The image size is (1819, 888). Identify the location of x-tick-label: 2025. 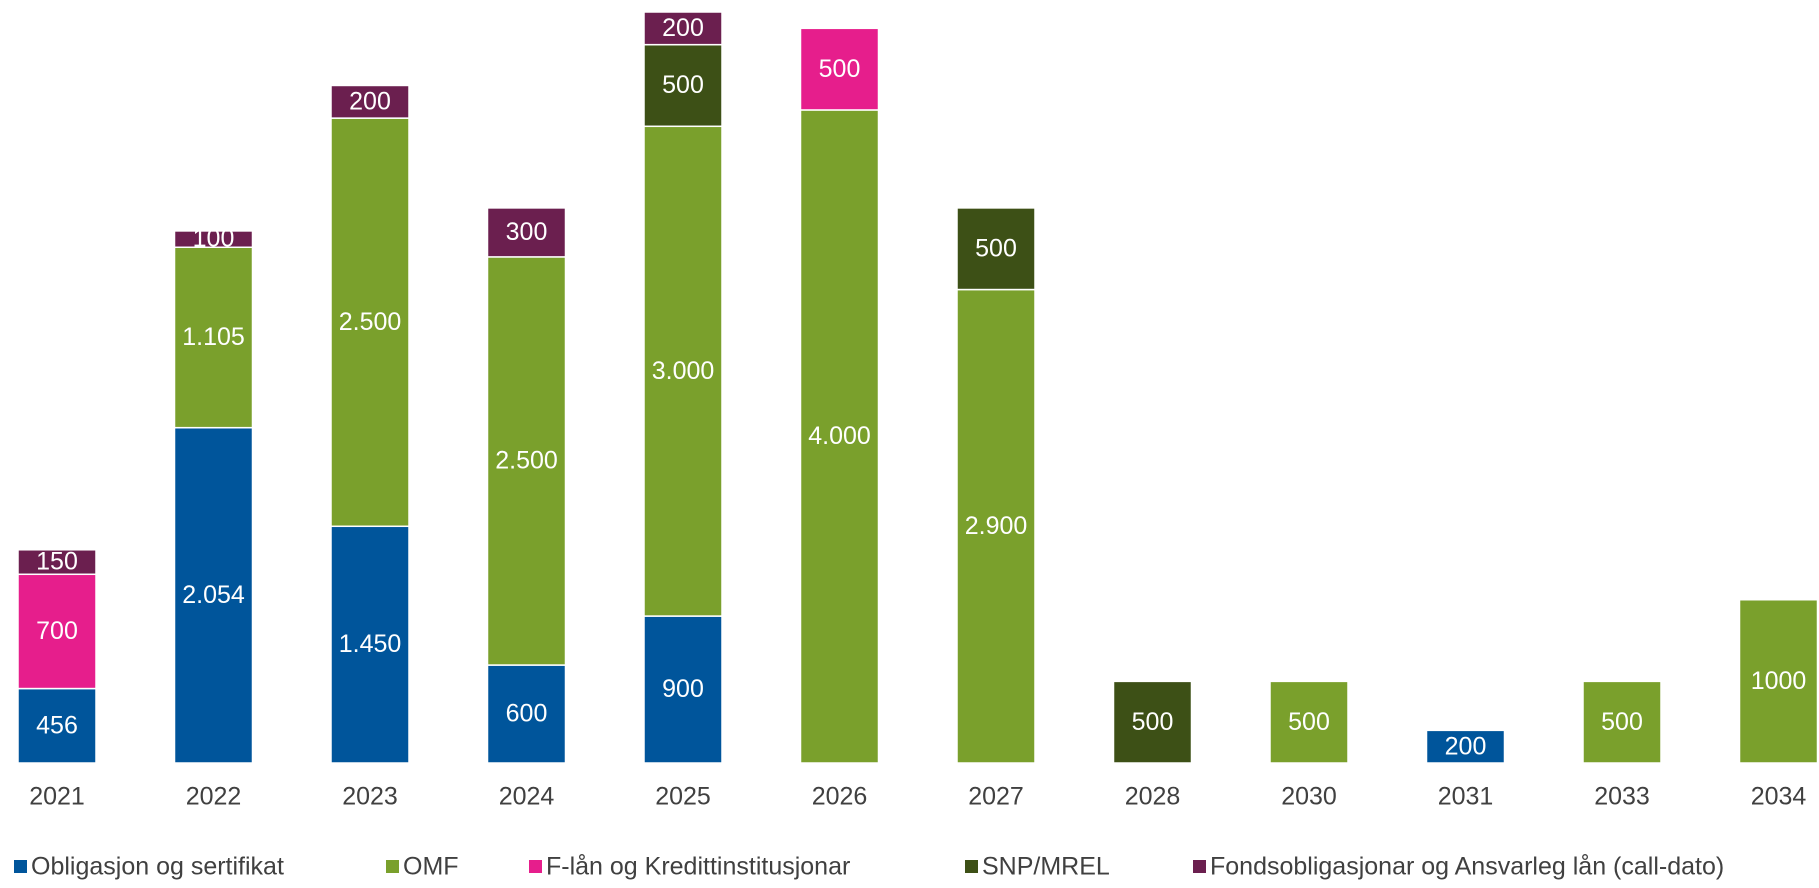
(683, 797).